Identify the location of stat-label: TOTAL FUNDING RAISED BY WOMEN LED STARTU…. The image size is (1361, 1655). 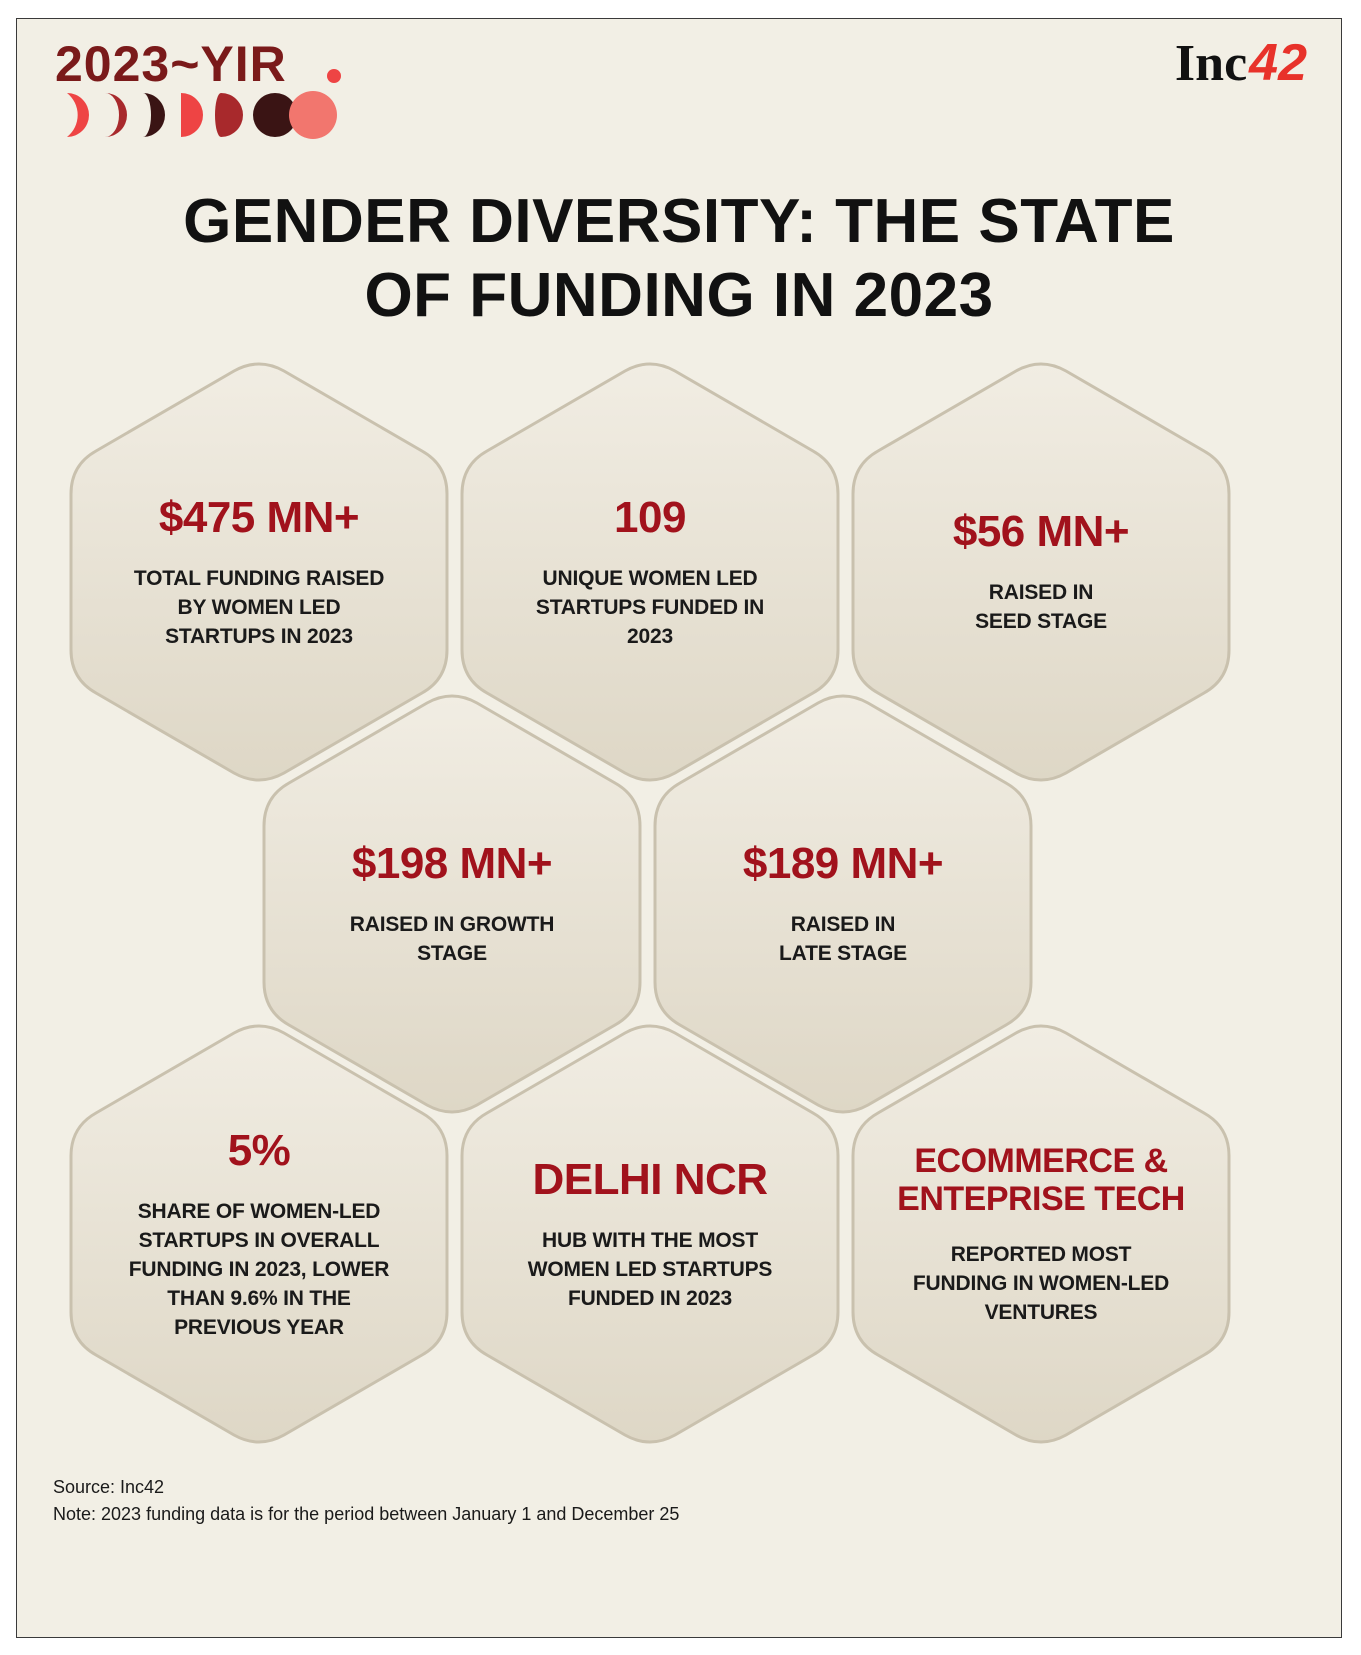
(259, 607).